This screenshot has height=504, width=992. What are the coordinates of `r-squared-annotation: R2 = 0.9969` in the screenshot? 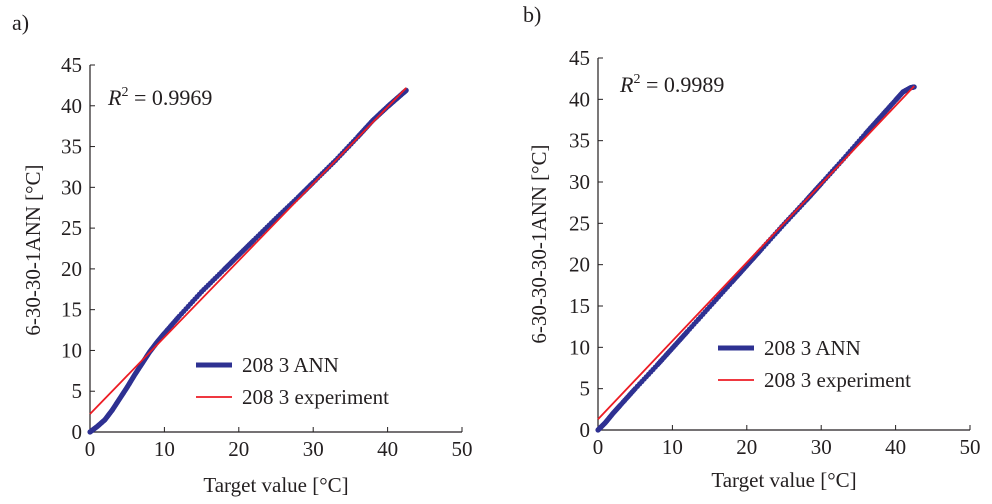 It's located at (159, 97).